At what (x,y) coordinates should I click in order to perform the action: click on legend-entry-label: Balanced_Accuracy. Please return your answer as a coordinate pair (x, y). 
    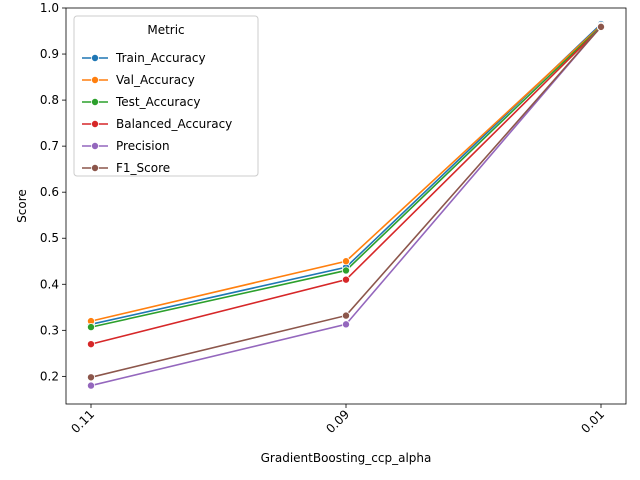
    Looking at the image, I should click on (174, 124).